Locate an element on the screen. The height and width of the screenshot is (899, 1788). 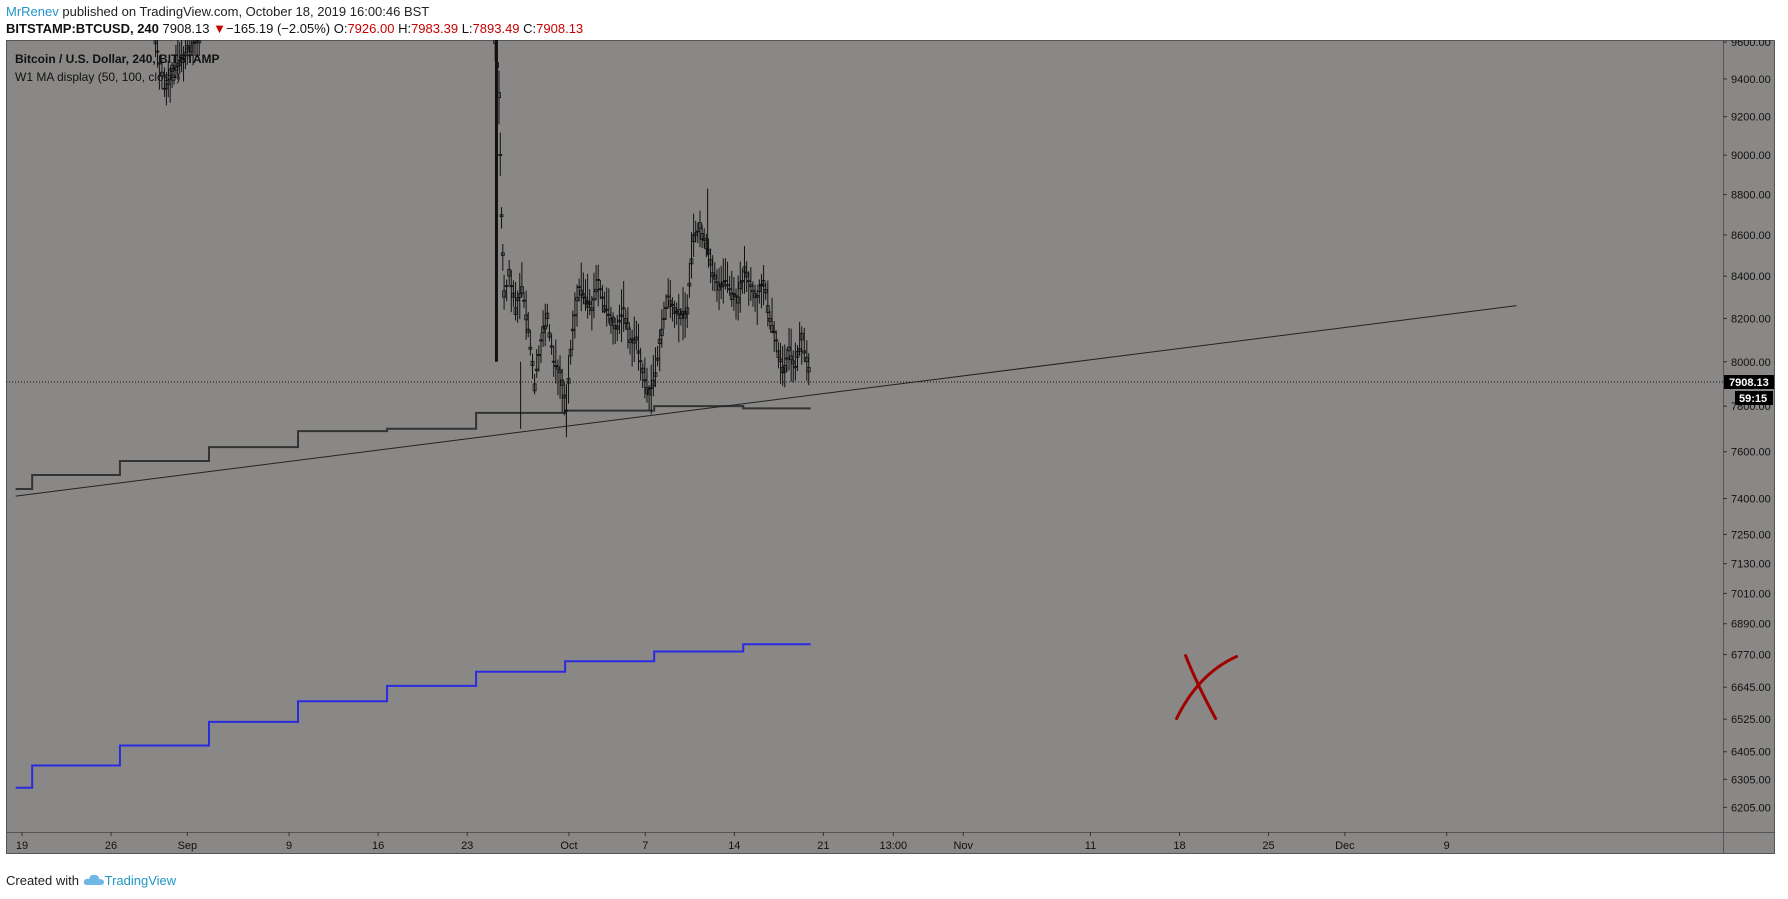
y-tick-label-14: 7010.00 is located at coordinates (1751, 594).